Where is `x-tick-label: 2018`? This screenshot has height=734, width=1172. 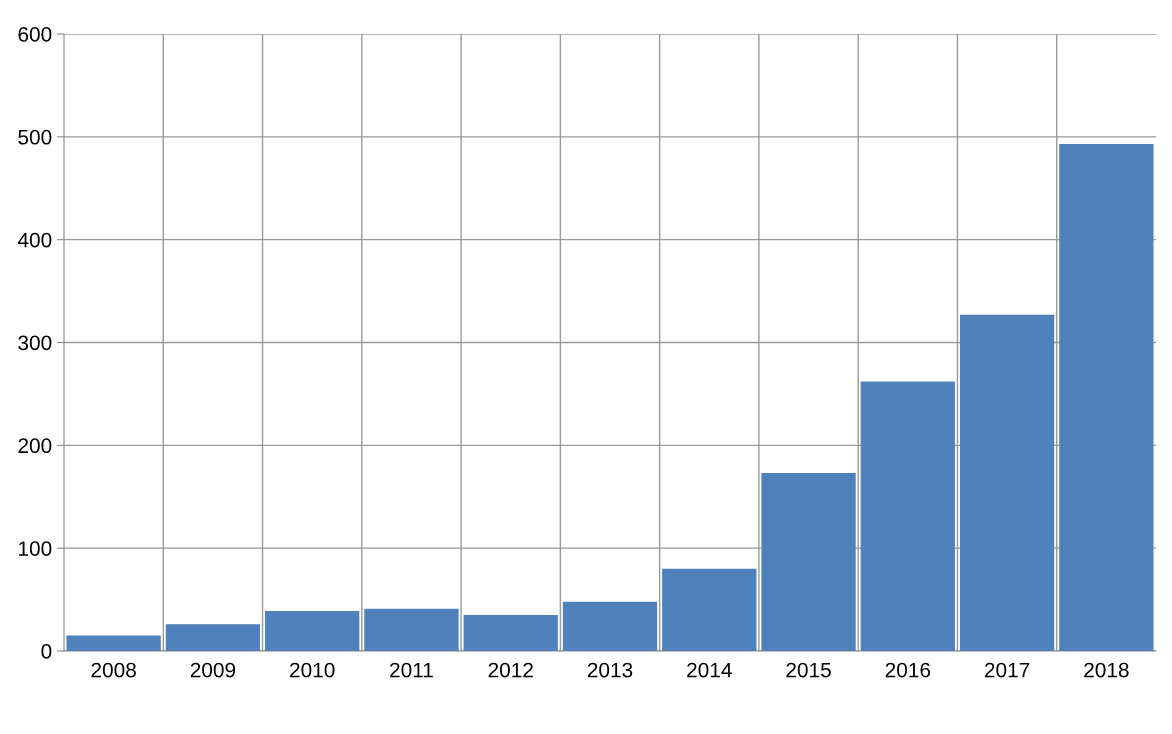 x-tick-label: 2018 is located at coordinates (1106, 670).